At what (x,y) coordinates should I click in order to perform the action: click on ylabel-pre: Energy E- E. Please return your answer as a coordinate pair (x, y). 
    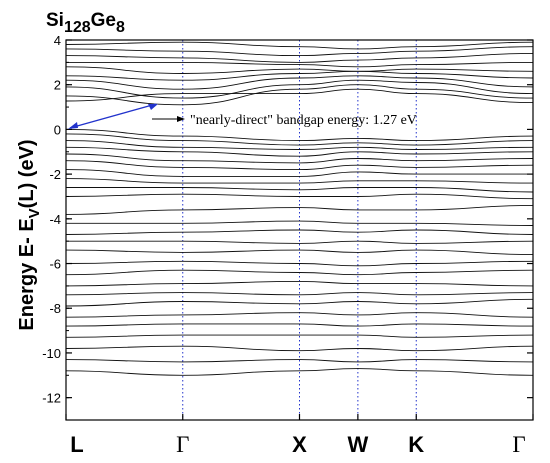
    Looking at the image, I should click on (27, 274).